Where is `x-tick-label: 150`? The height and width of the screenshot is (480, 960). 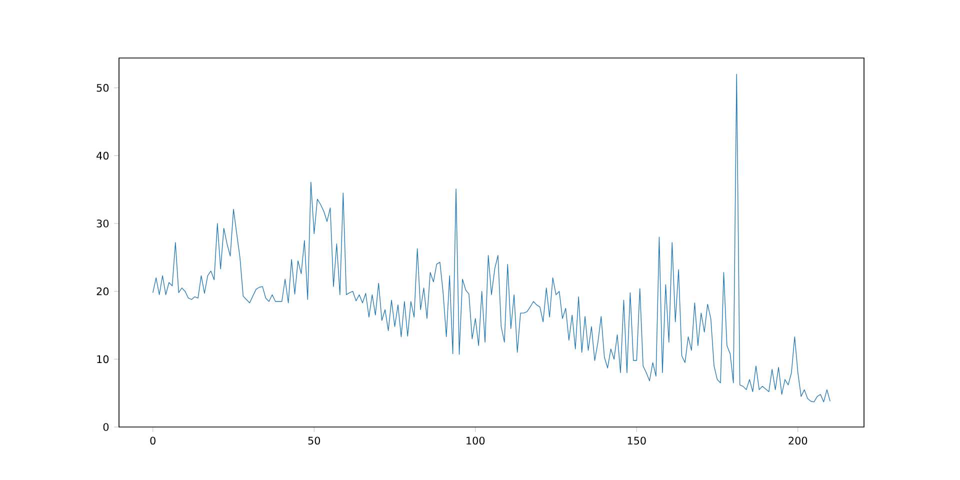
x-tick-label: 150 is located at coordinates (637, 440).